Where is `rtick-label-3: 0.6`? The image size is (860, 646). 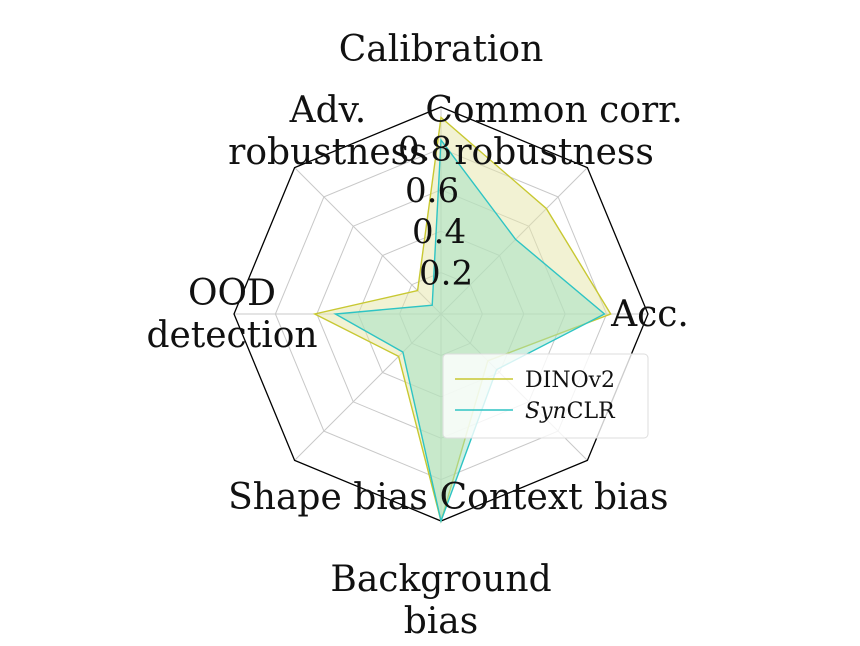 rtick-label-3: 0.6 is located at coordinates (432, 191).